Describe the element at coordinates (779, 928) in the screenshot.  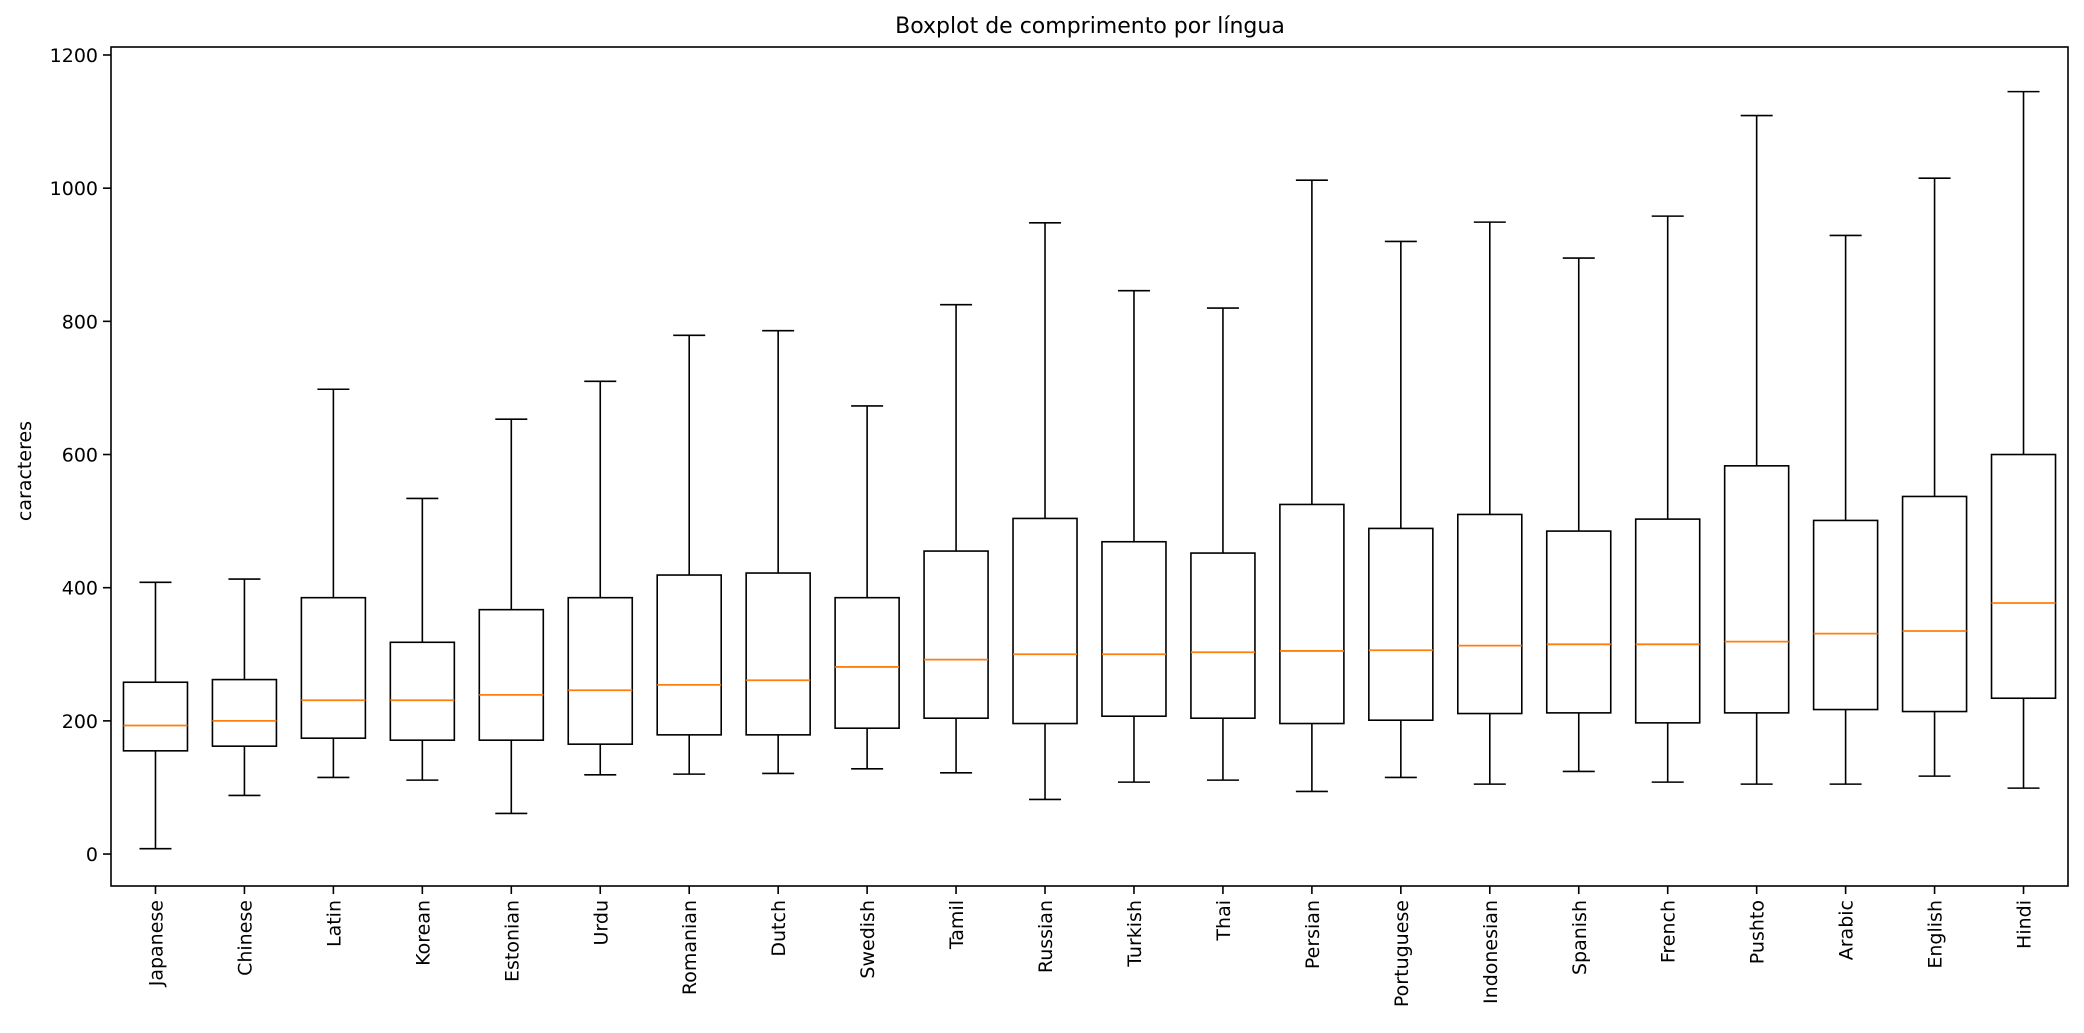
I see `x-tick-label: Dutch` at that location.